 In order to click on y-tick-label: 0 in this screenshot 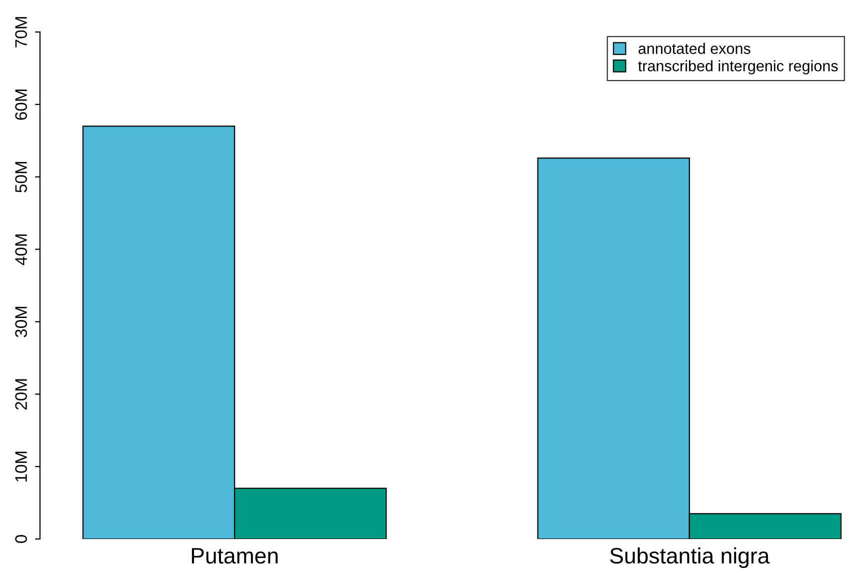, I will do `click(21, 539)`.